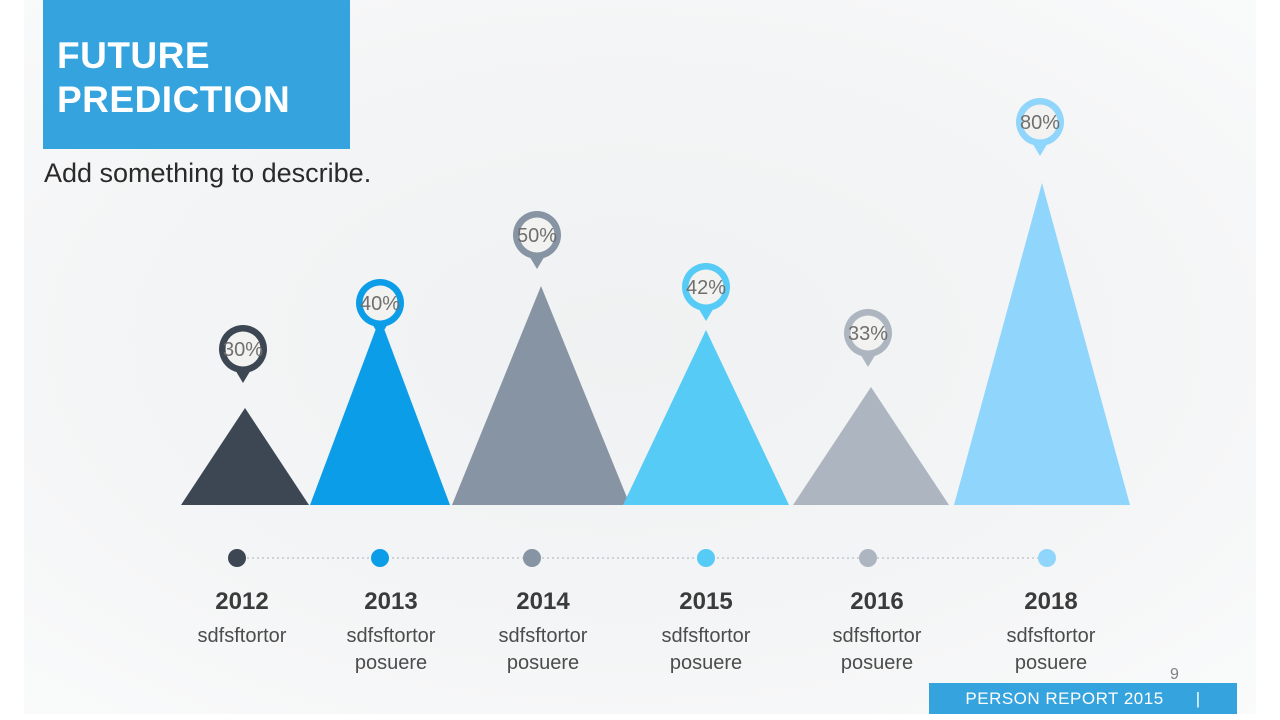 This screenshot has width=1280, height=720. What do you see at coordinates (1064, 698) in the screenshot?
I see `footer-label: PERSON REPORT 2015` at bounding box center [1064, 698].